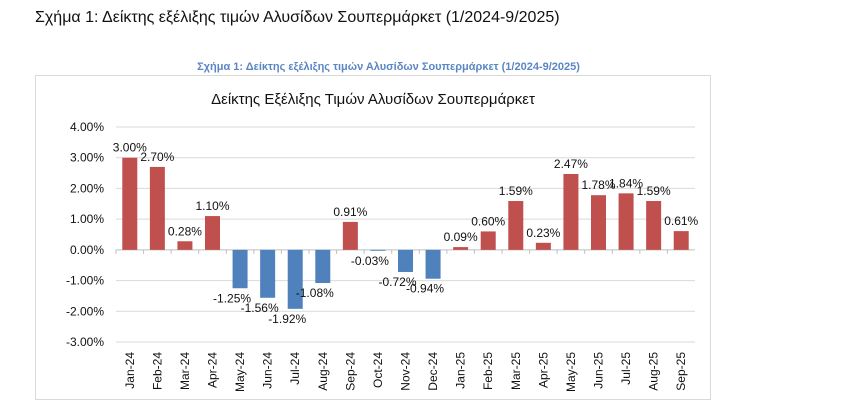 The height and width of the screenshot is (409, 843). What do you see at coordinates (599, 370) in the screenshot?
I see `x-tick-label: Jun-25` at bounding box center [599, 370].